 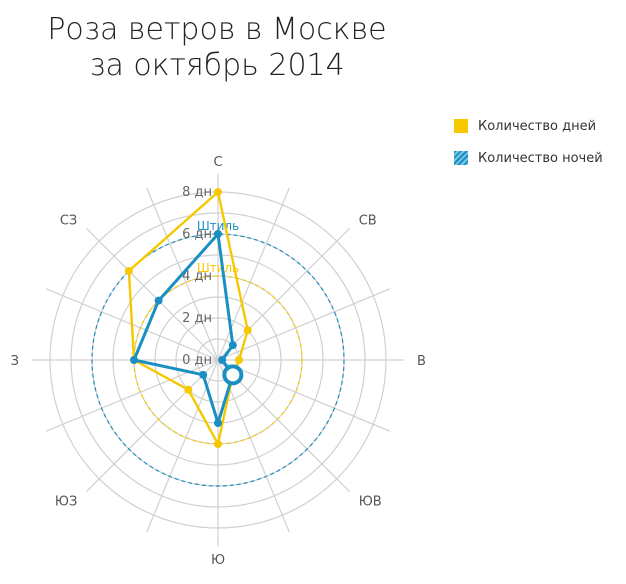 What do you see at coordinates (197, 360) in the screenshot?
I see `radial-tick-0: 0 дн` at bounding box center [197, 360].